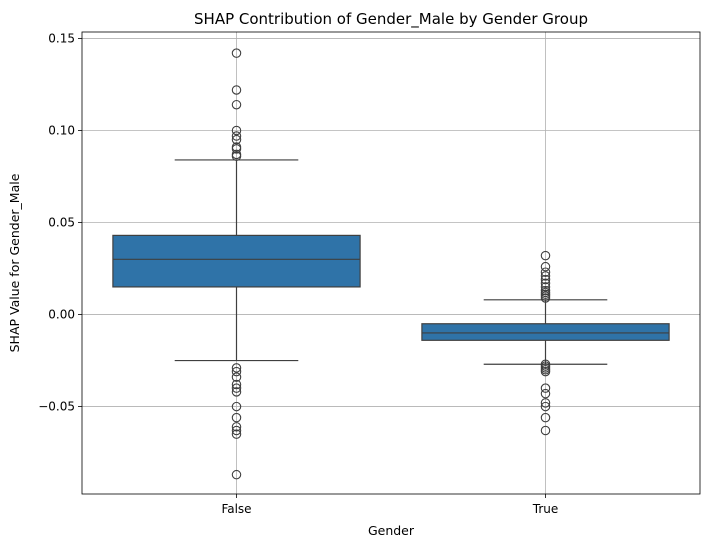  Describe the element at coordinates (545, 509) in the screenshot. I see `x-tick-label: True` at that location.